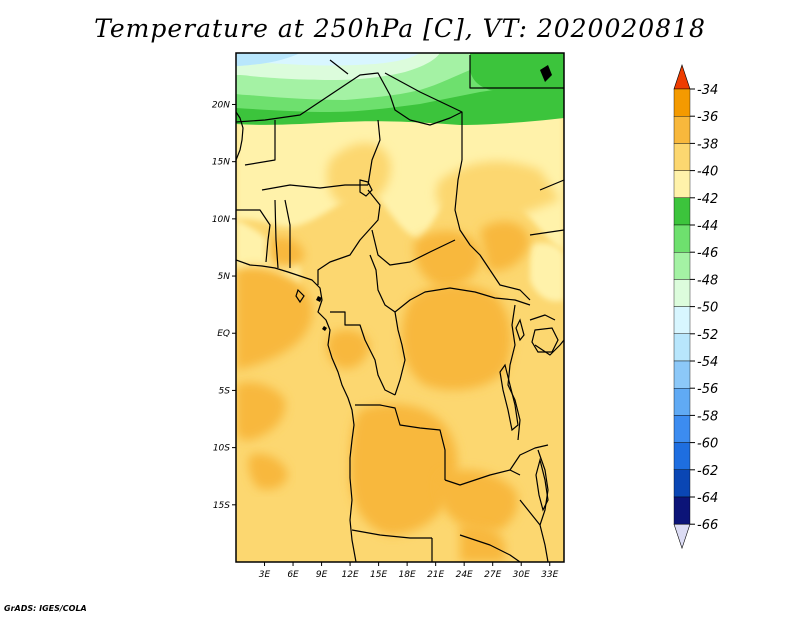 The height and width of the screenshot is (618, 800). Describe the element at coordinates (314, 187) in the screenshot. I see `border-niger-nigeria` at that location.